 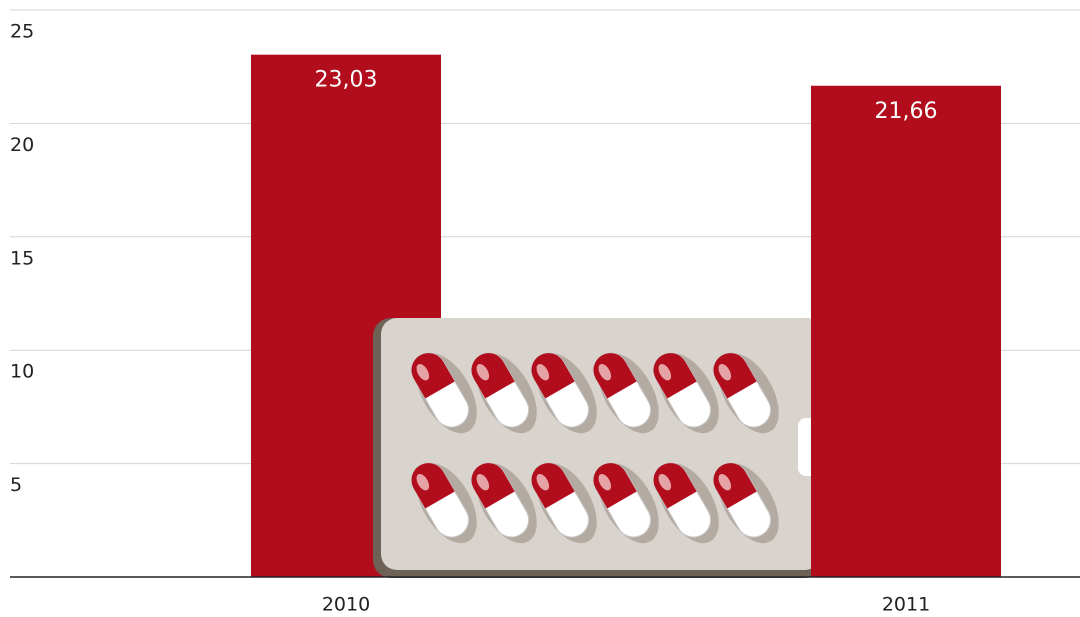 What do you see at coordinates (346, 80) in the screenshot?
I see `value-label: 23,03` at bounding box center [346, 80].